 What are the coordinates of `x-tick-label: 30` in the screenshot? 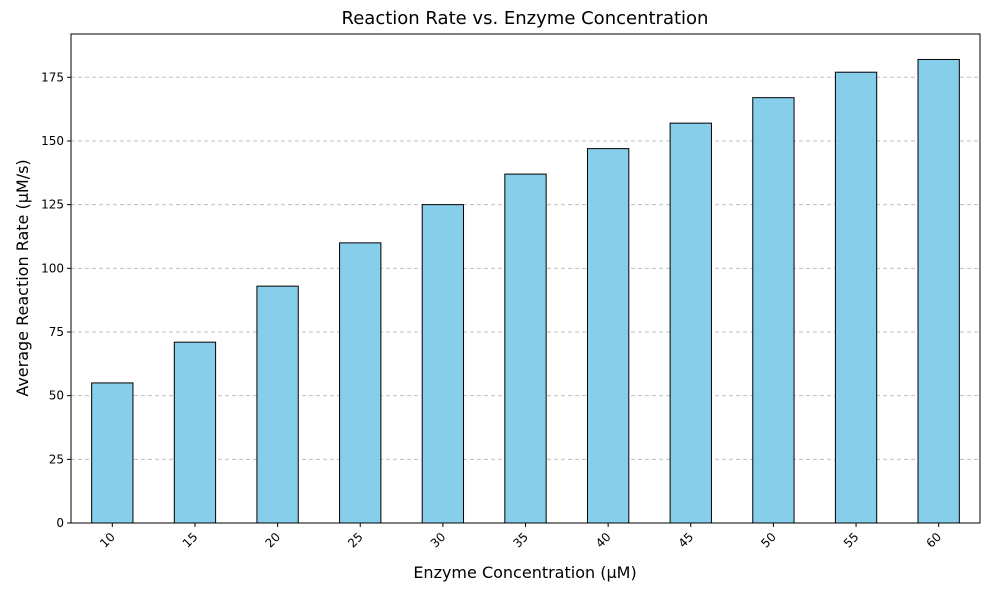 It's located at (438, 540).